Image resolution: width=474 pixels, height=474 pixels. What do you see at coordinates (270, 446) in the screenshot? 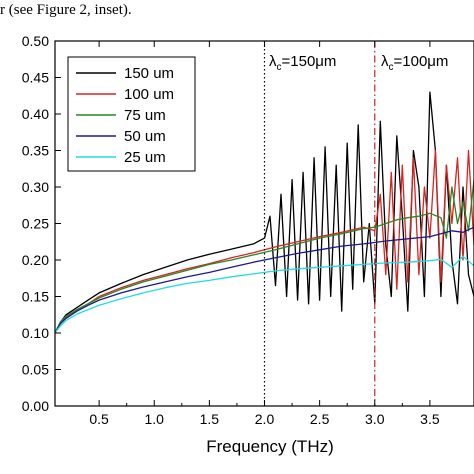
I see `x-axis-title: Frequency (THz)` at bounding box center [270, 446].